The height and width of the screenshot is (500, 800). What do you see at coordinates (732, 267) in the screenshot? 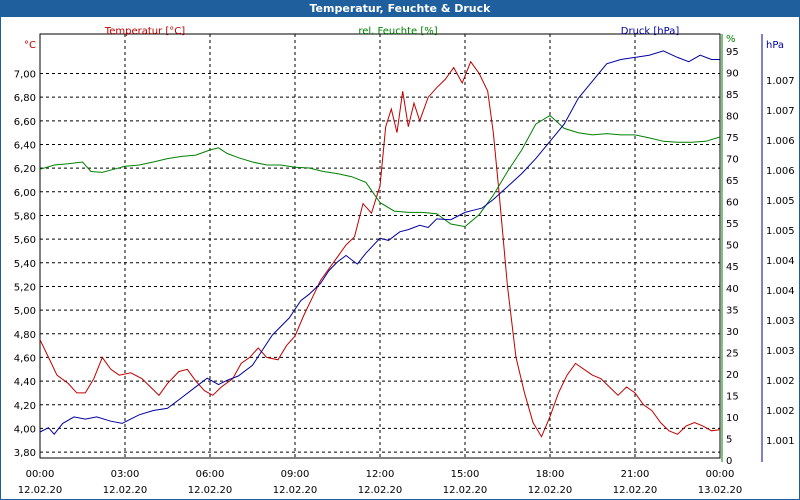
I see `y-tick-label-humidity: 45` at bounding box center [732, 267].